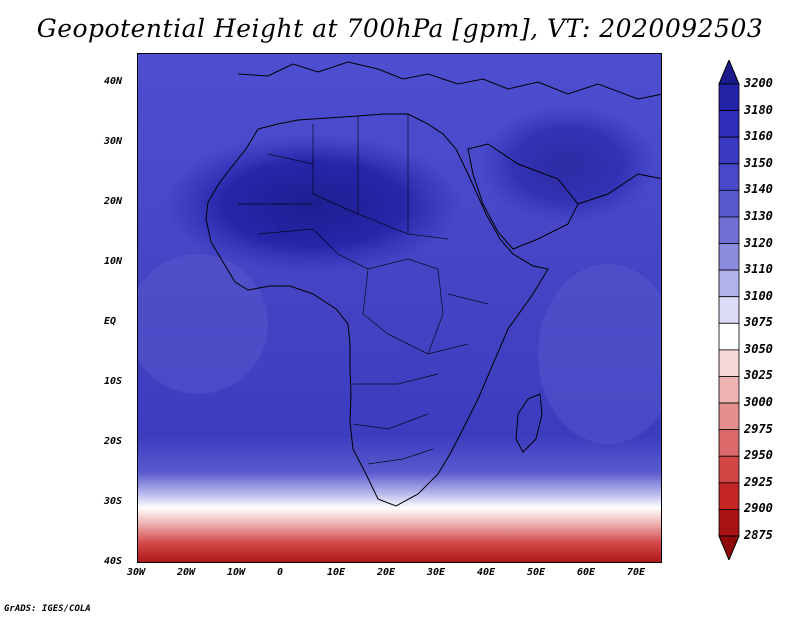 This screenshot has width=800, height=618. What do you see at coordinates (113, 441) in the screenshot?
I see `y-tick-label: 20S` at bounding box center [113, 441].